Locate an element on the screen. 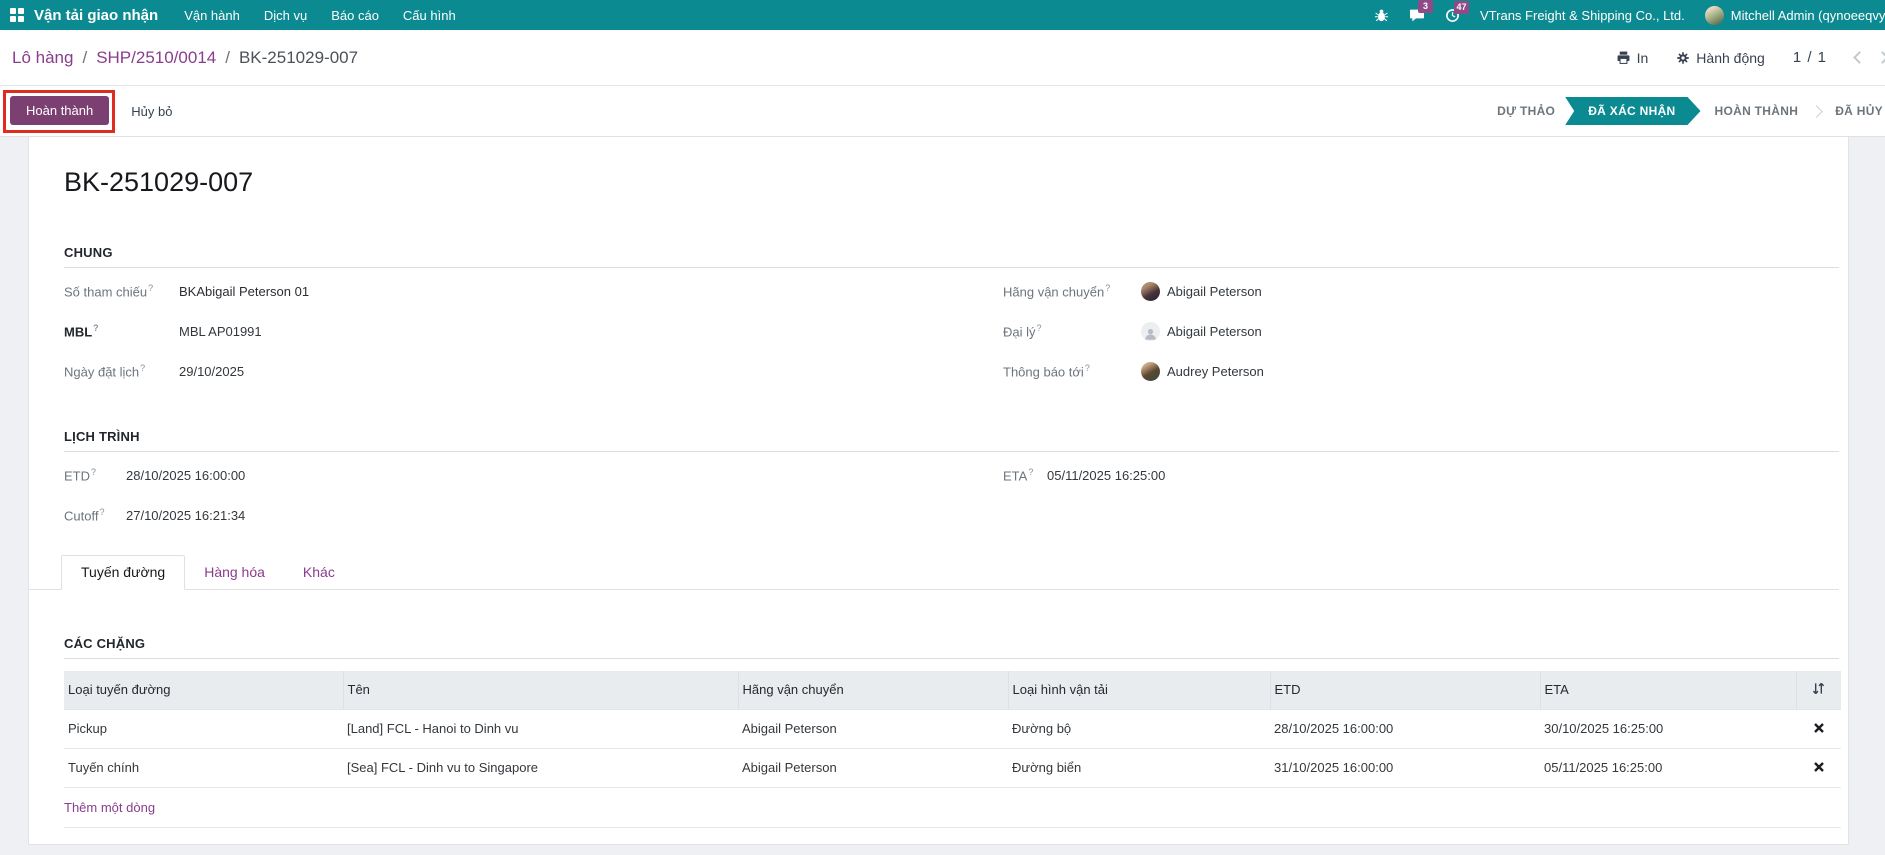 The height and width of the screenshot is (855, 1885). cell-etd: 28/10/2025 16:00:00 is located at coordinates (1405, 728).